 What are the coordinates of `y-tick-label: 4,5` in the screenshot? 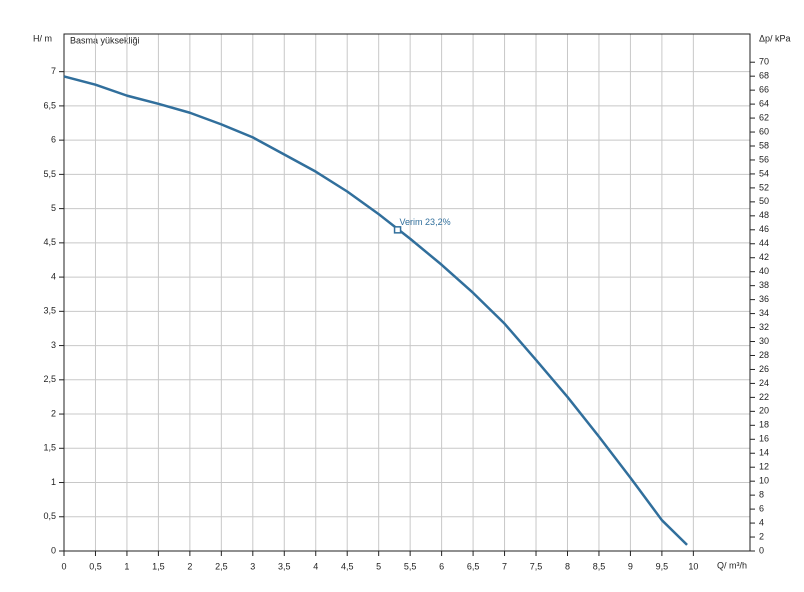 It's located at (49, 242).